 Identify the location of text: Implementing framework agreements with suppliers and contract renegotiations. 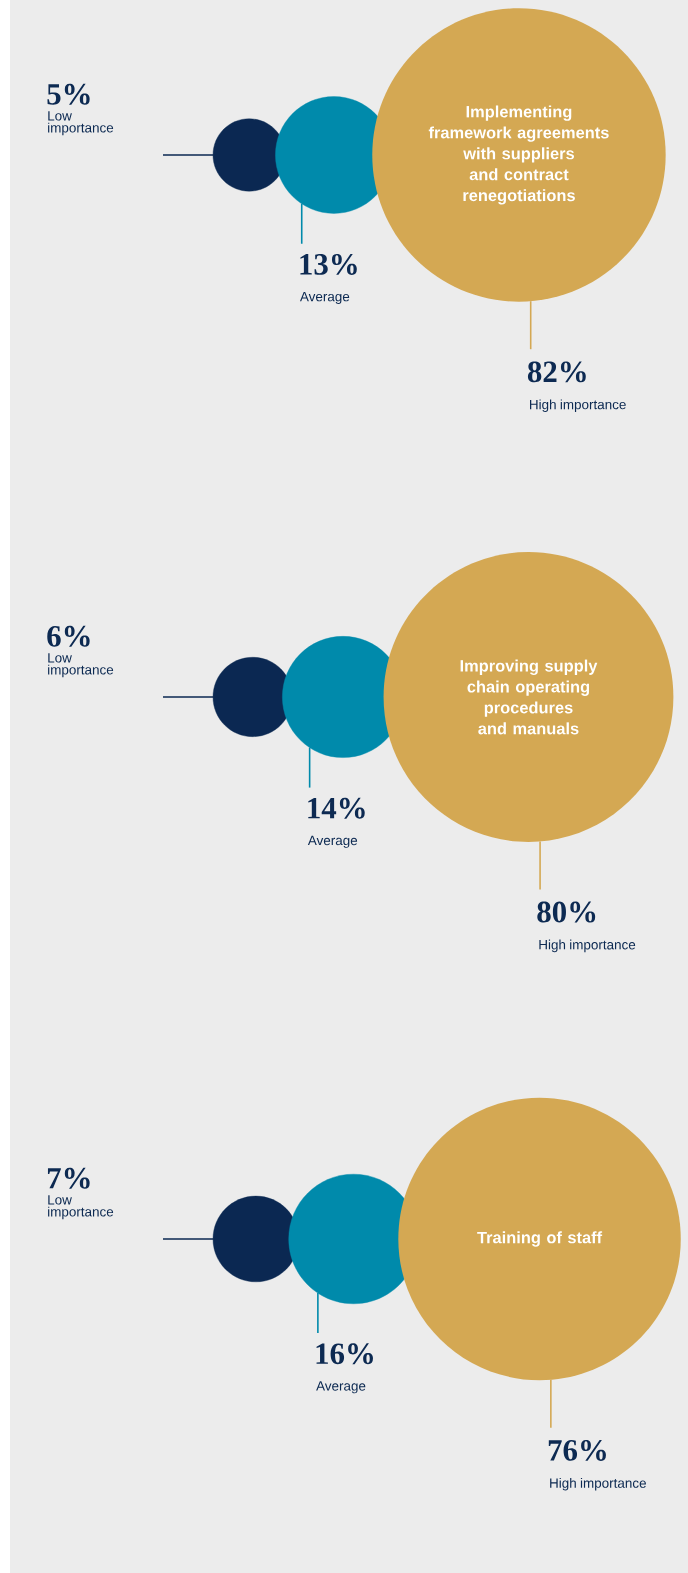
(518, 155).